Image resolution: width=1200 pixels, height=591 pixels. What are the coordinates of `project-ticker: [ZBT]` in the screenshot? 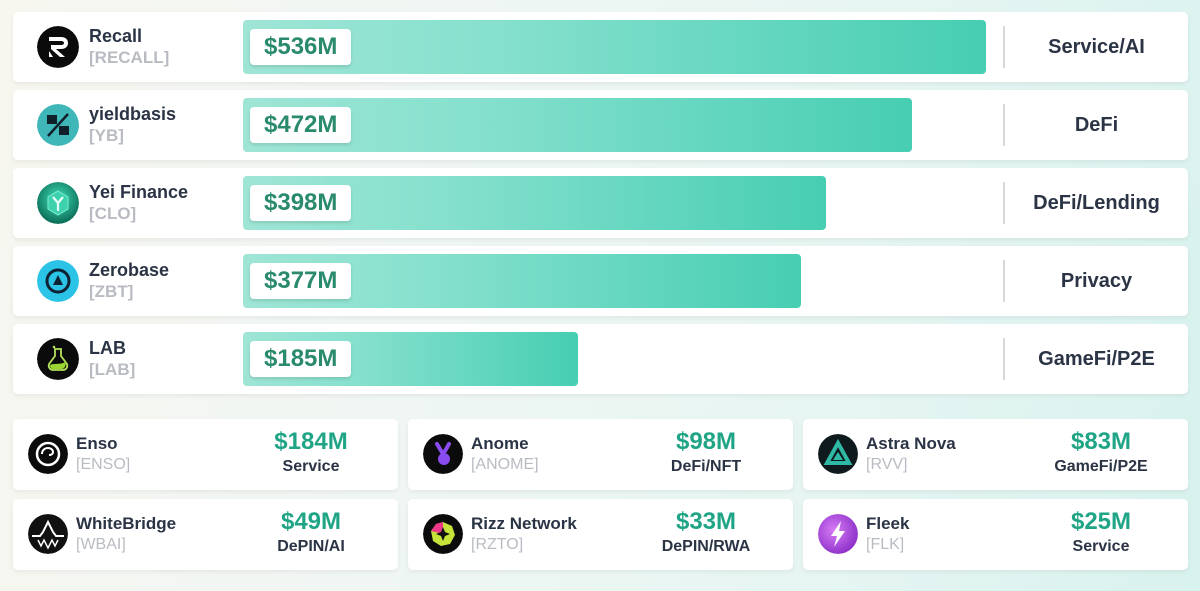 It's located at (111, 291).